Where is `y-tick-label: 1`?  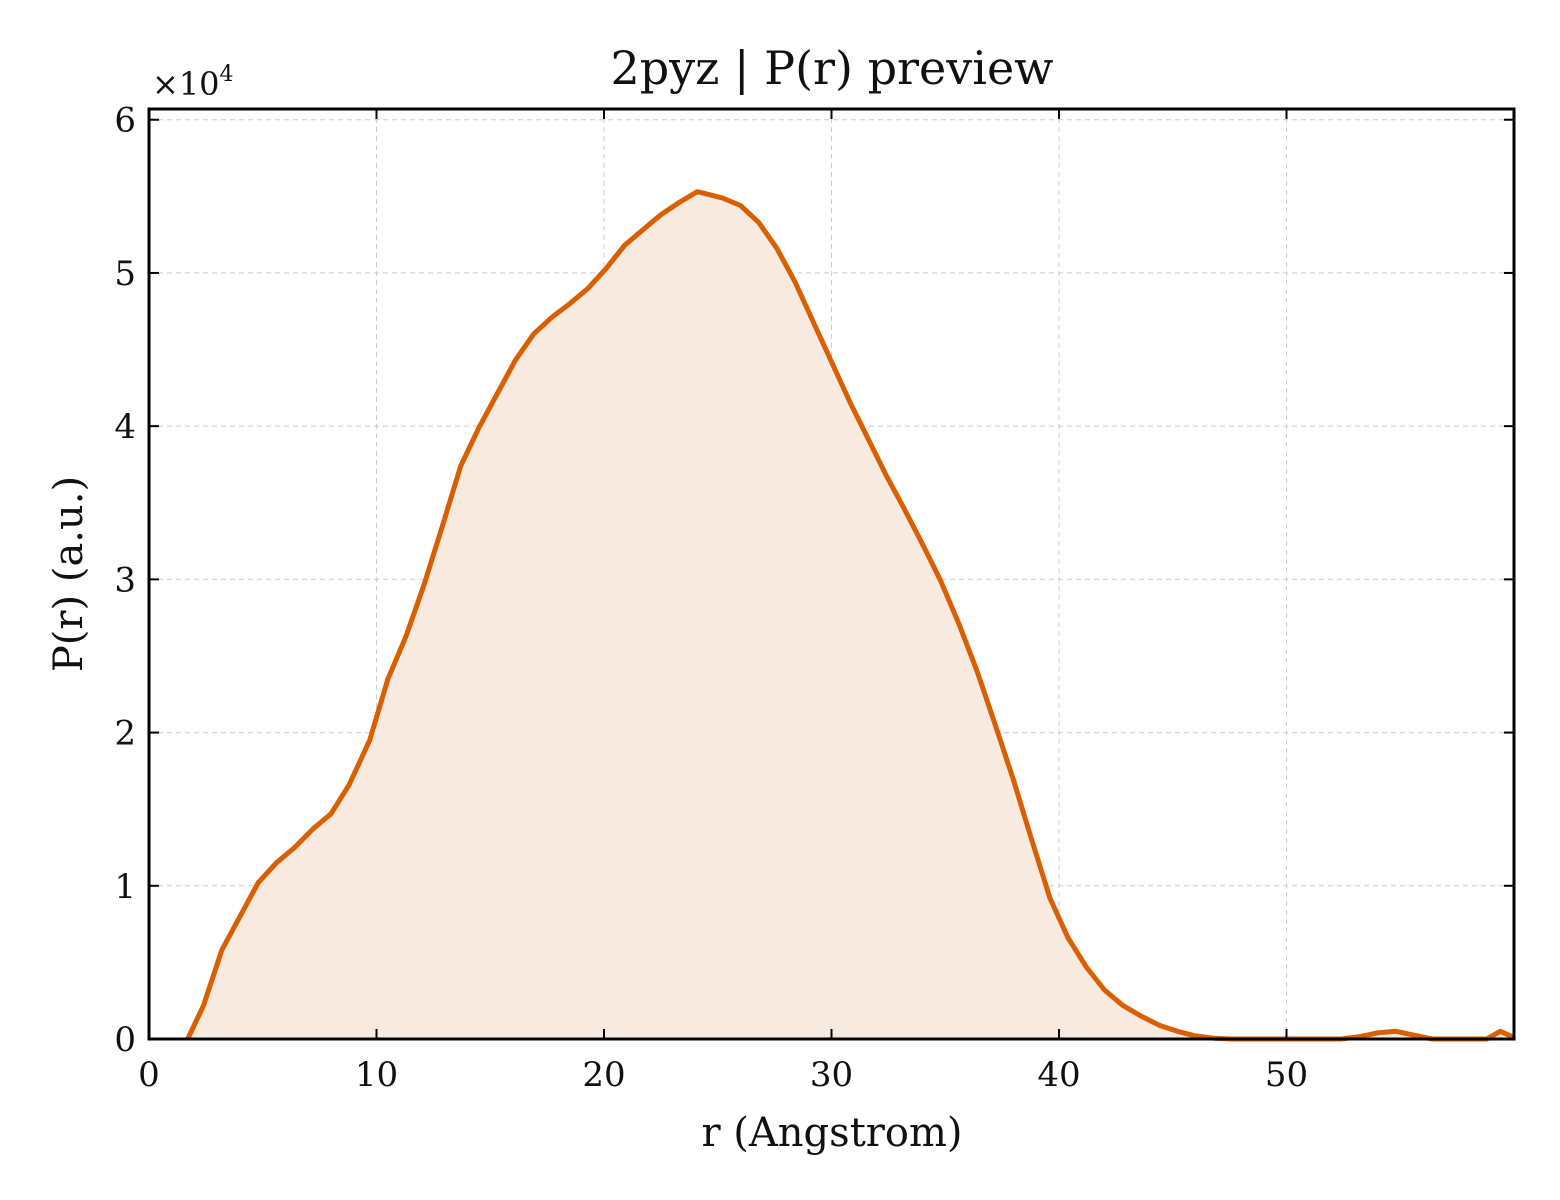
y-tick-label: 1 is located at coordinates (125, 887).